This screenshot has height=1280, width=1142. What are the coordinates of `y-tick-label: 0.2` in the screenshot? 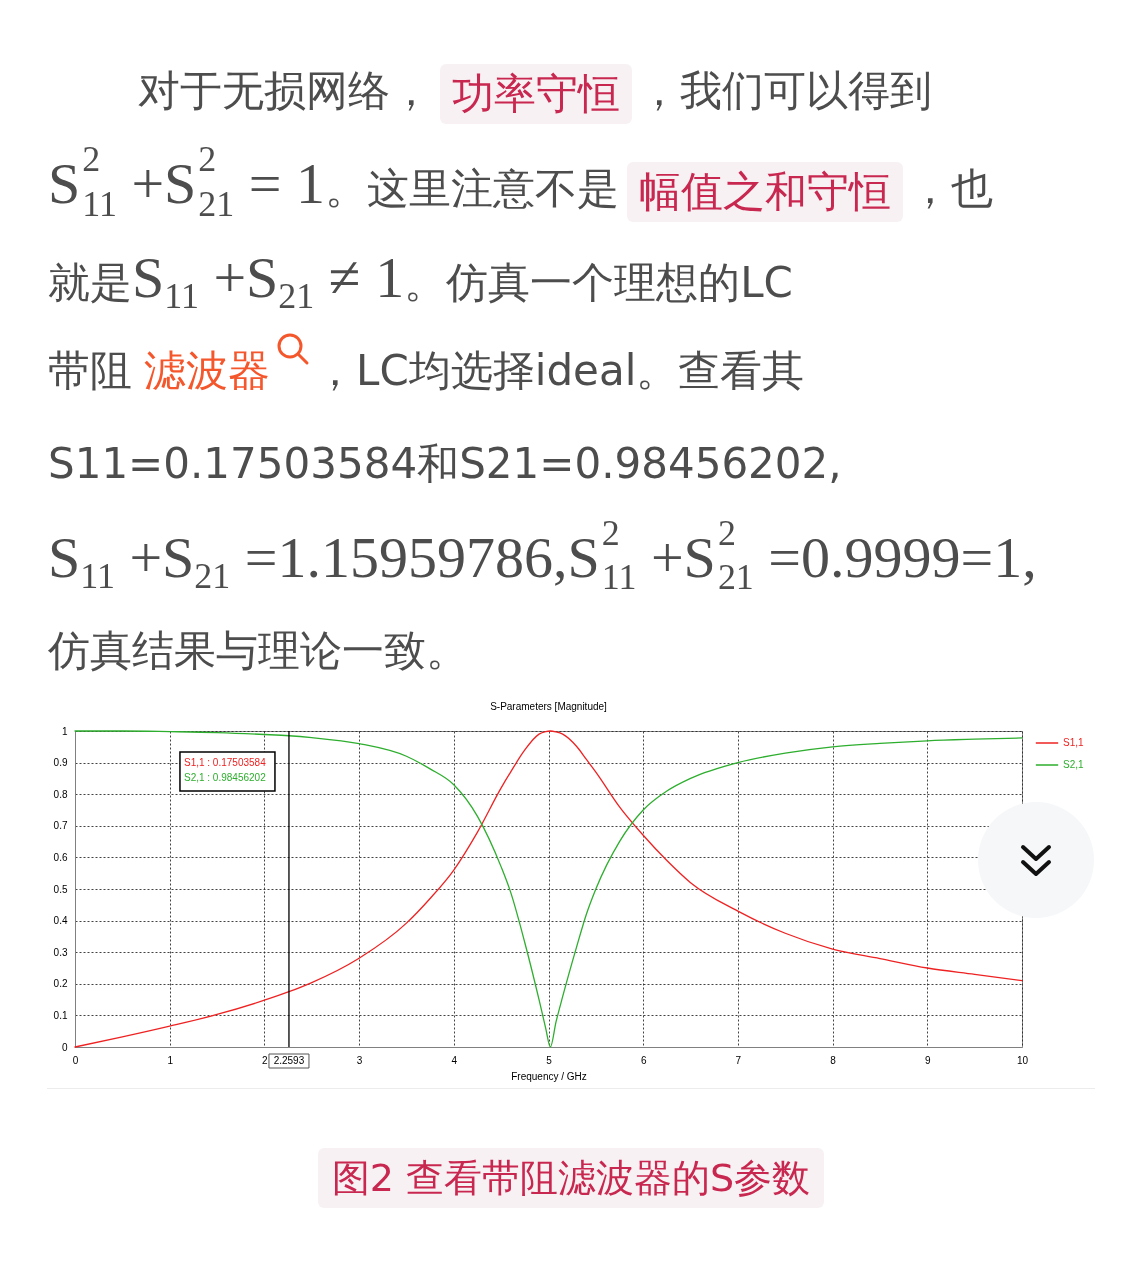 It's located at (60, 984).